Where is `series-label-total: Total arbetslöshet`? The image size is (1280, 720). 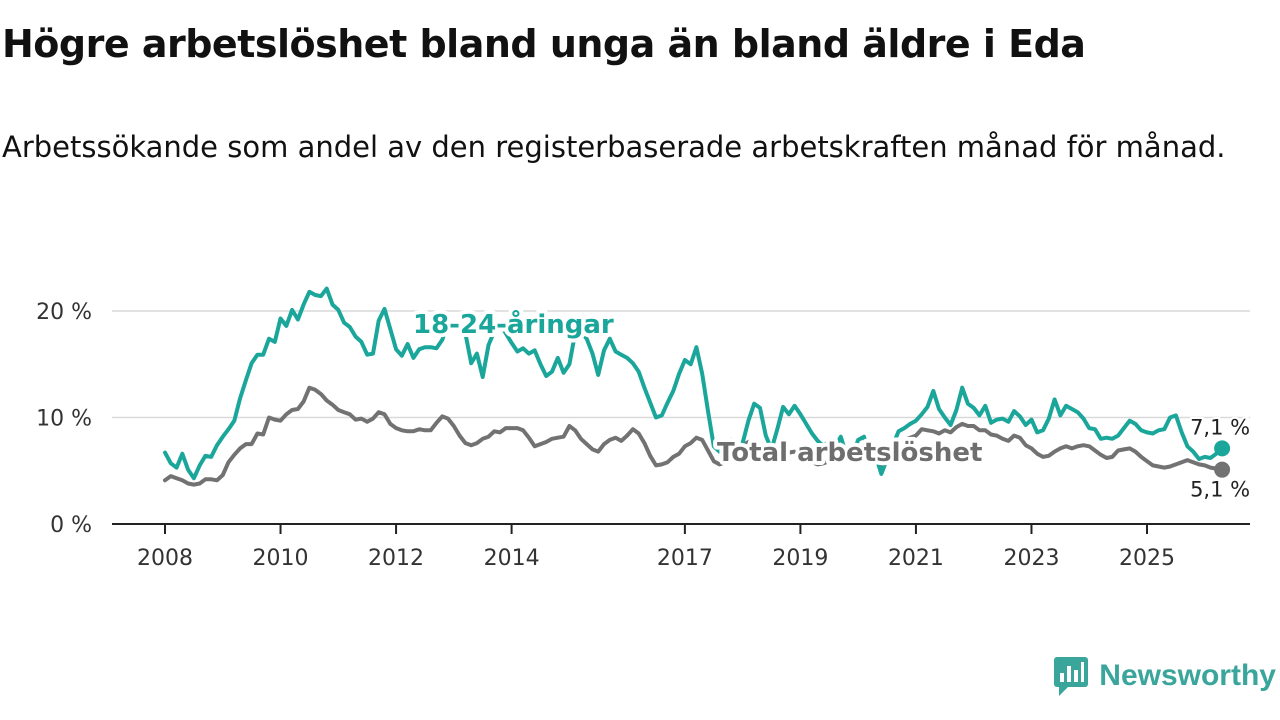 series-label-total: Total arbetslöshet is located at coordinates (849, 453).